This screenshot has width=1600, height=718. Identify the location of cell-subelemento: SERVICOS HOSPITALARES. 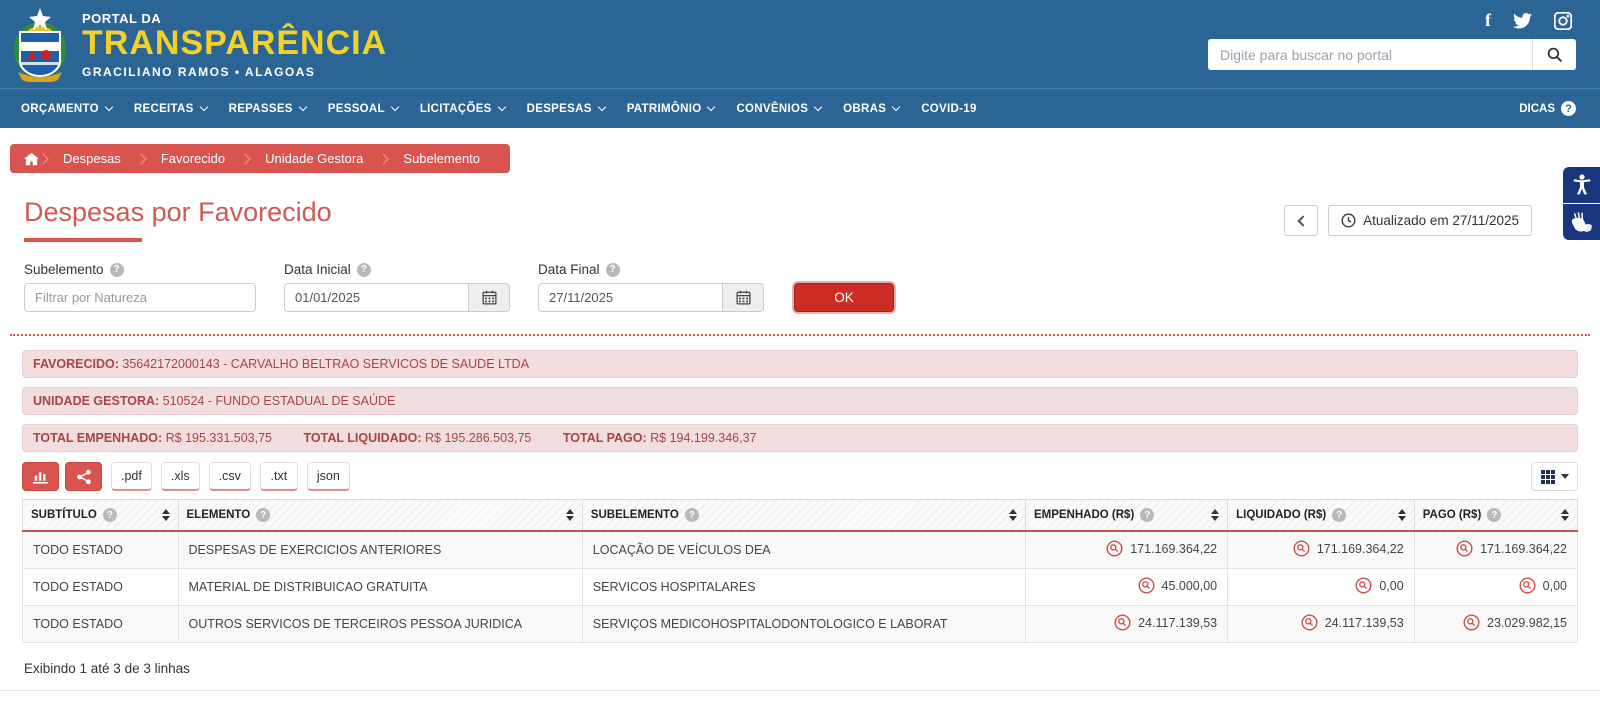
(803, 587).